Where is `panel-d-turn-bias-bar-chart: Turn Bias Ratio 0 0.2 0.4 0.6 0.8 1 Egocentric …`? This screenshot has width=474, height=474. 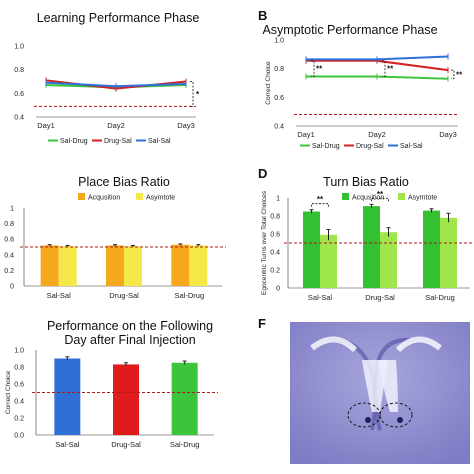 panel-d-turn-bias-bar-chart: Turn Bias Ratio 0 0.2 0.4 0.6 0.8 1 Egocentric … is located at coordinates (367, 238).